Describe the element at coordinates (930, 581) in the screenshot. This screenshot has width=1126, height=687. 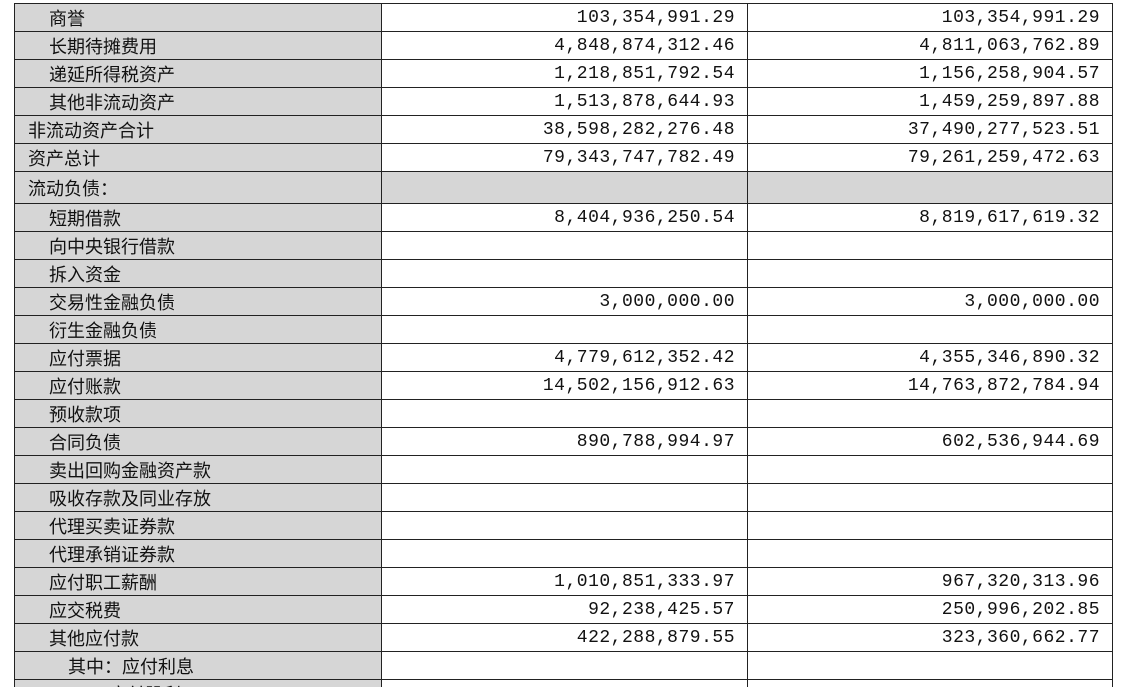
I see `value-cell: 967,320,313.96` at that location.